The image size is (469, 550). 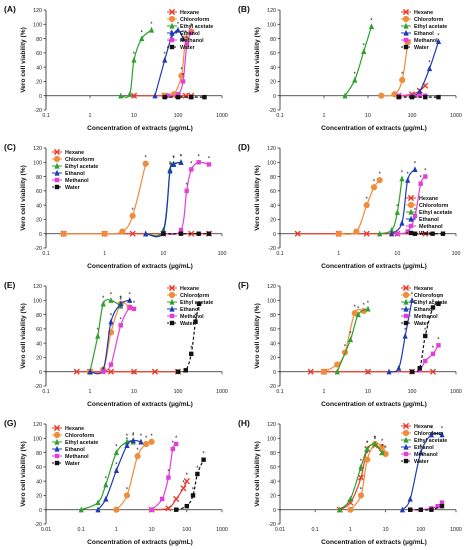 What do you see at coordinates (424, 34) in the screenshot?
I see `legend-label: Ethanol` at bounding box center [424, 34].